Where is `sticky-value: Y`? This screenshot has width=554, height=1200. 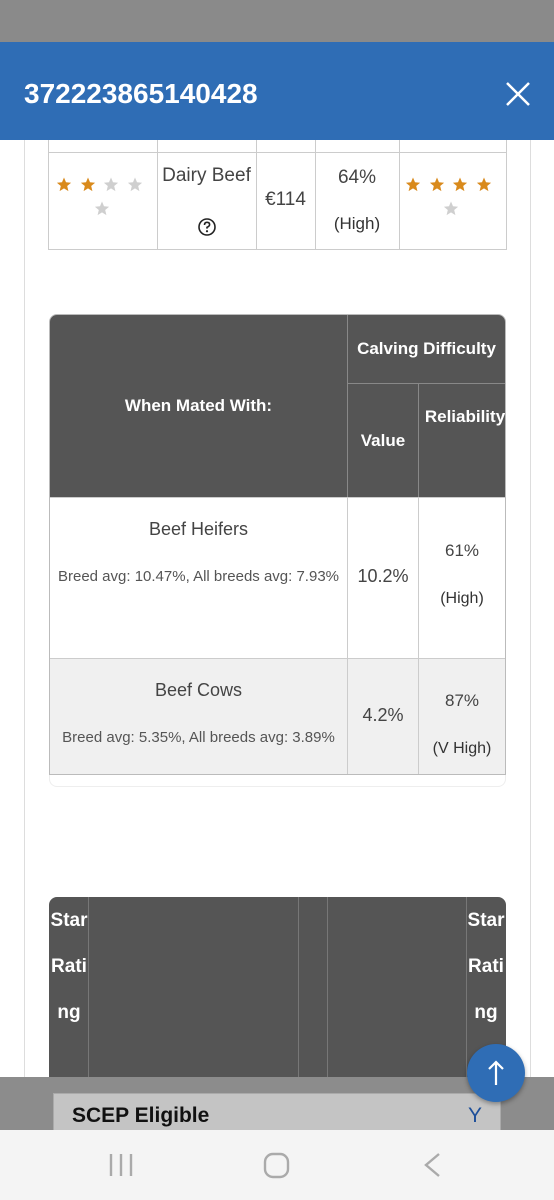 sticky-value: Y is located at coordinates (475, 1115).